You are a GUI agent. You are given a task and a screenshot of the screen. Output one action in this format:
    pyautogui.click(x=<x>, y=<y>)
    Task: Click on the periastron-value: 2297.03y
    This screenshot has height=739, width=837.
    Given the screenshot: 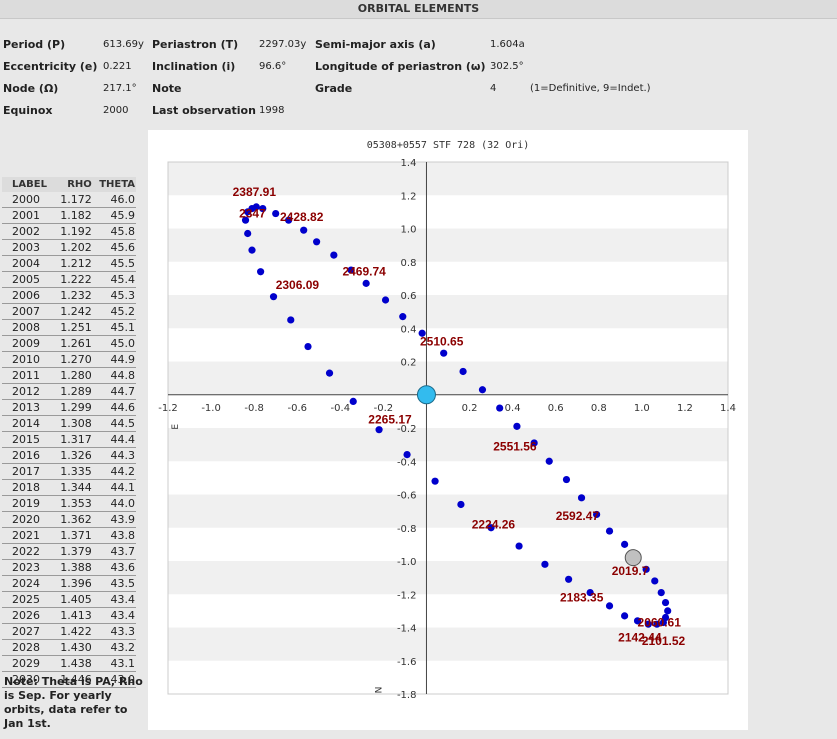 What is the action you would take?
    pyautogui.click(x=283, y=44)
    